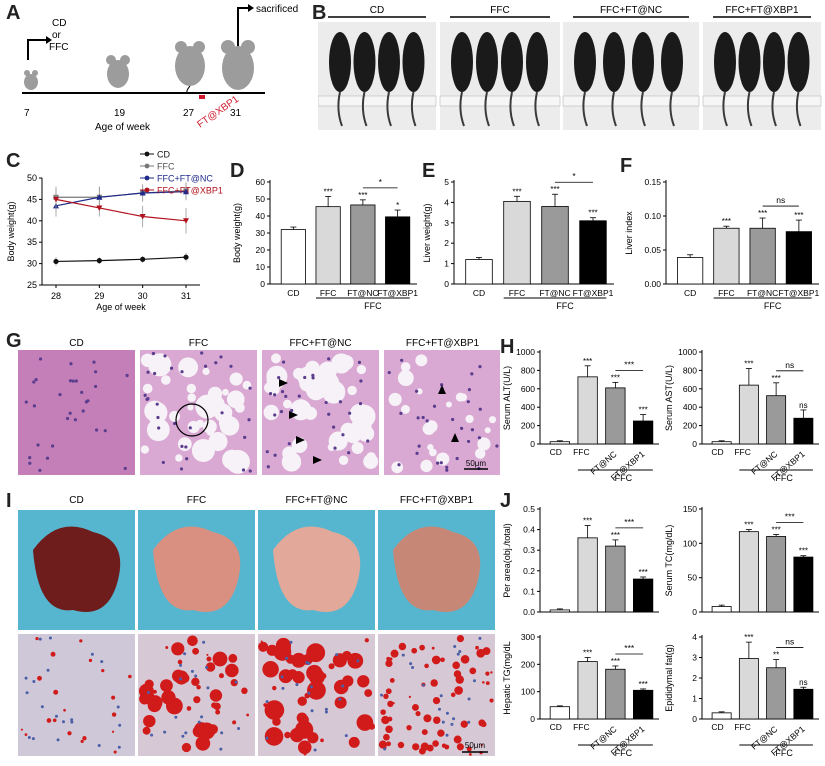 The height and width of the screenshot is (766, 825). Describe the element at coordinates (803, 584) in the screenshot. I see `bar-FT@XBP1` at that location.